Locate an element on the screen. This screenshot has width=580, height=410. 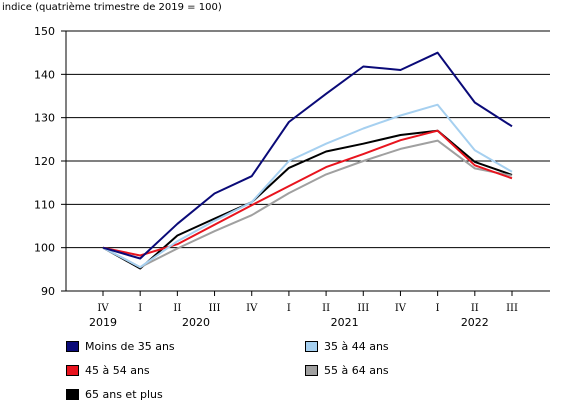
x-year-label: 2021 is located at coordinates (345, 322).